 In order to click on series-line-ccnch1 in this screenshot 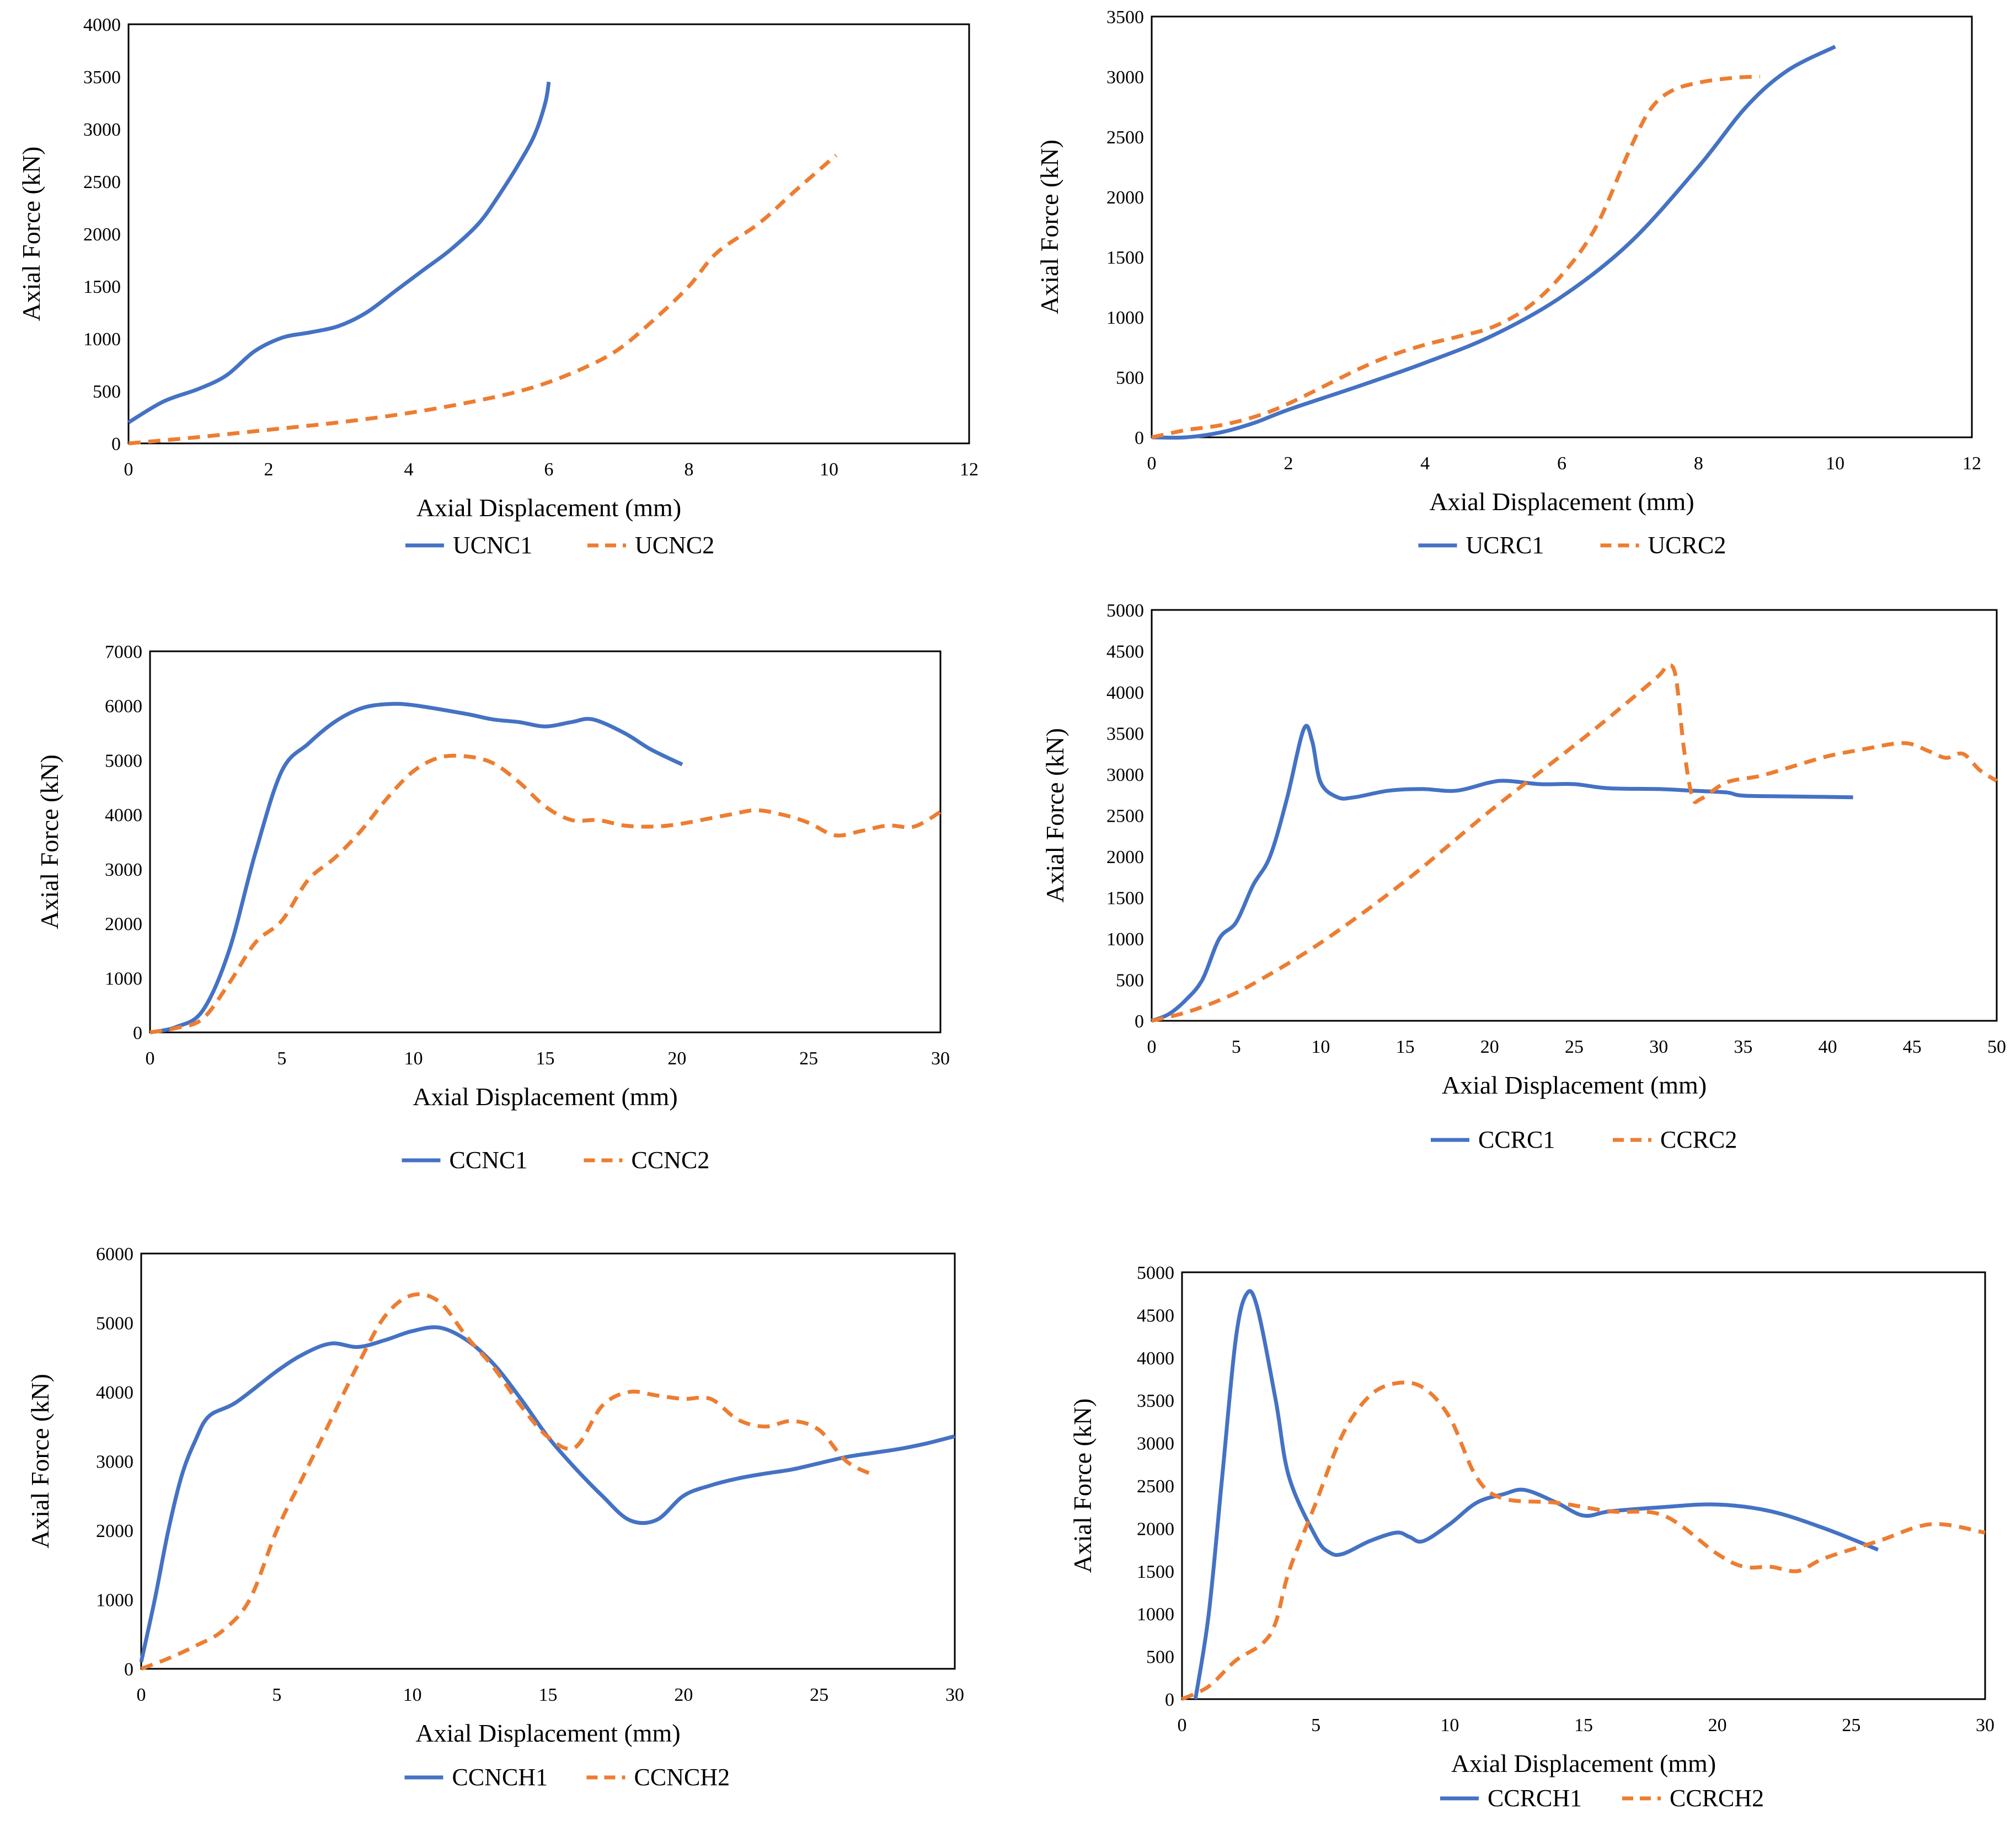, I will do `click(547, 1494)`.